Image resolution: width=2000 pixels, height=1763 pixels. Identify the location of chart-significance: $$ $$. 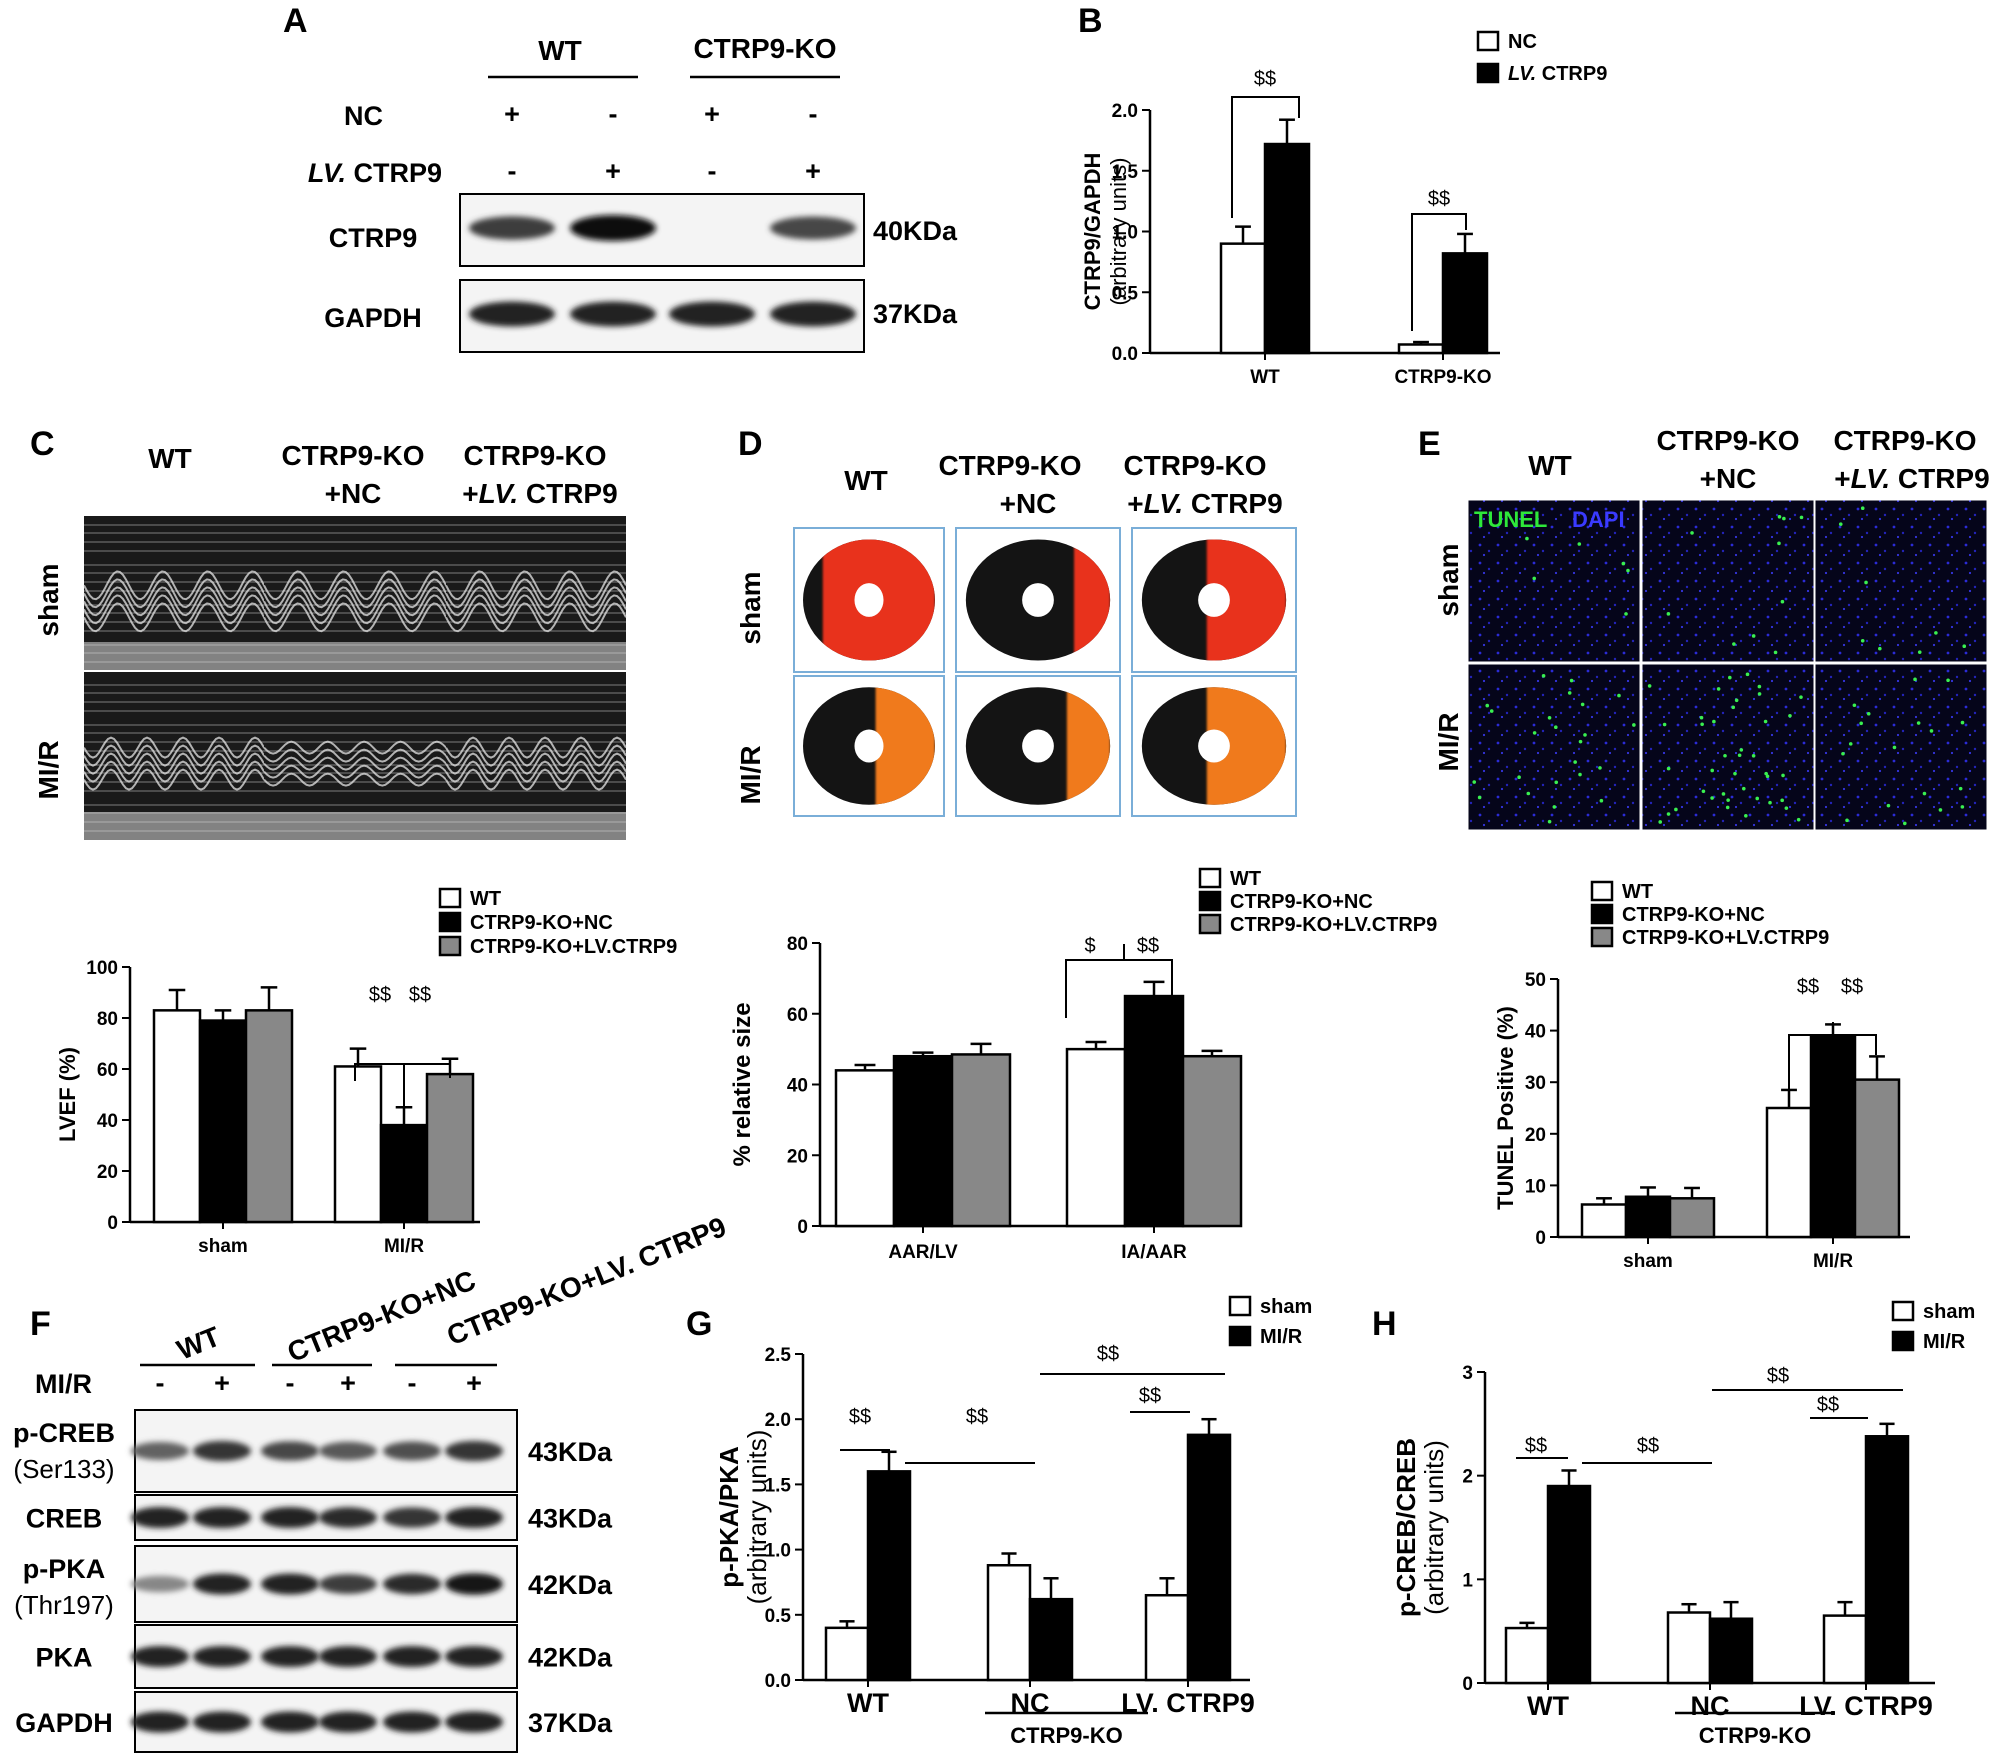
(1349, 199).